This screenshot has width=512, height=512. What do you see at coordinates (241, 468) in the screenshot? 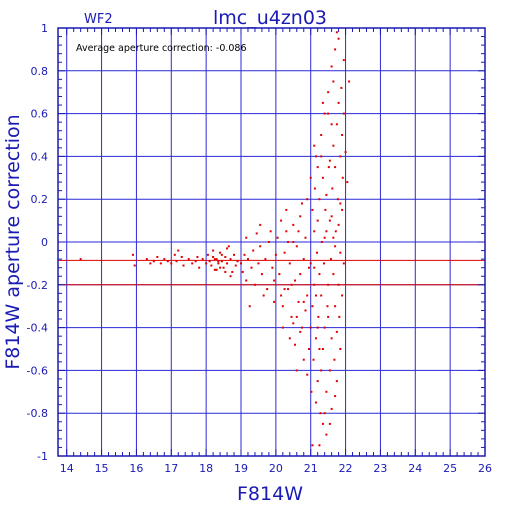
I see `x-tick-label: 19` at bounding box center [241, 468].